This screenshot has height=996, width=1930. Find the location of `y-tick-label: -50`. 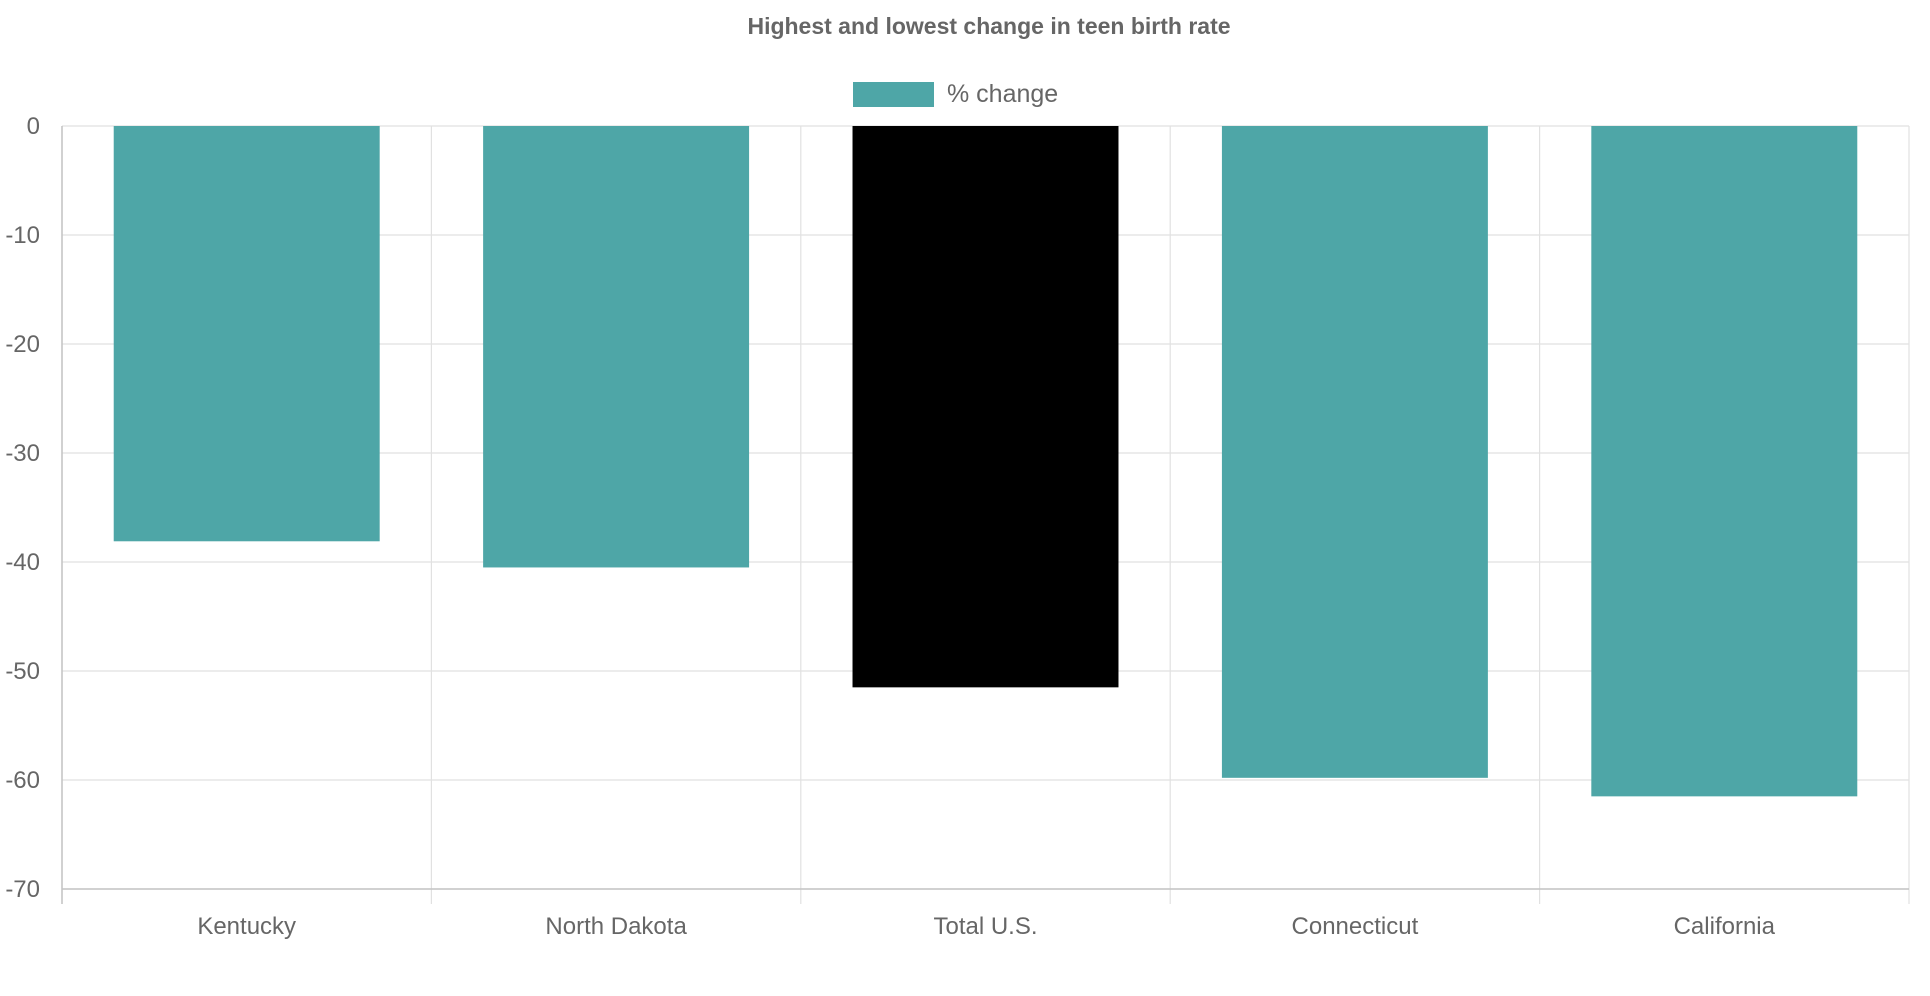

y-tick-label: -50 is located at coordinates (22, 671).